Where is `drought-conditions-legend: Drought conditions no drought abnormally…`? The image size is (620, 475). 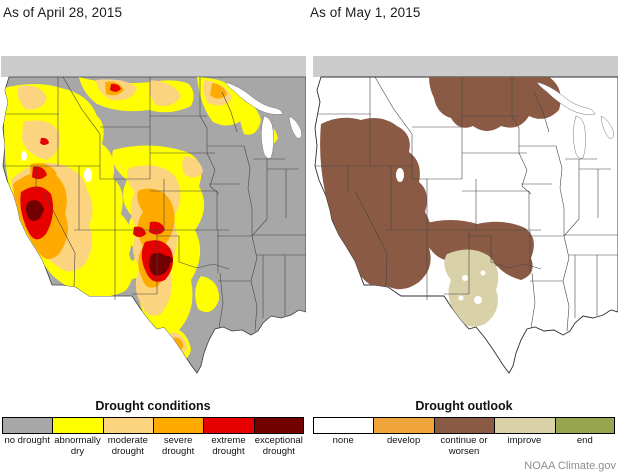
drought-conditions-legend: Drought conditions no drought abnormally… is located at coordinates (153, 428).